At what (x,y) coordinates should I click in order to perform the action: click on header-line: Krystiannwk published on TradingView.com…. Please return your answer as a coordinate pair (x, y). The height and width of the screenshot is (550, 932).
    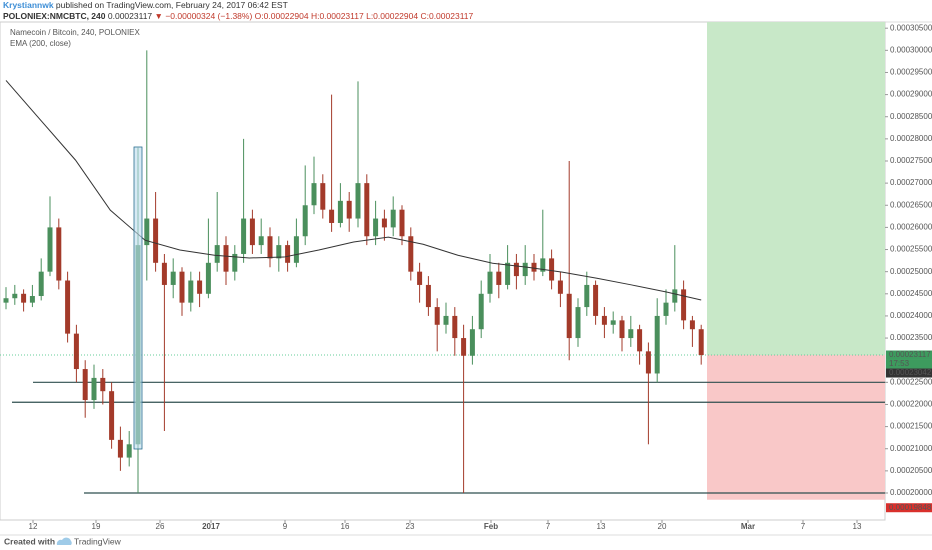
    Looking at the image, I should click on (145, 5).